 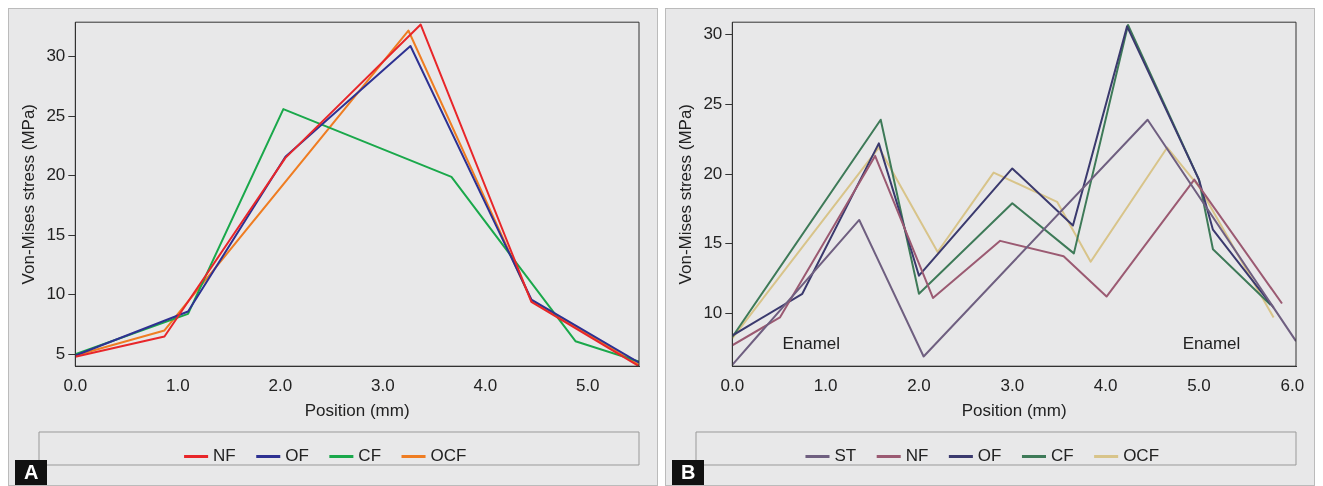 What do you see at coordinates (845, 456) in the screenshot?
I see `legend-label: ST` at bounding box center [845, 456].